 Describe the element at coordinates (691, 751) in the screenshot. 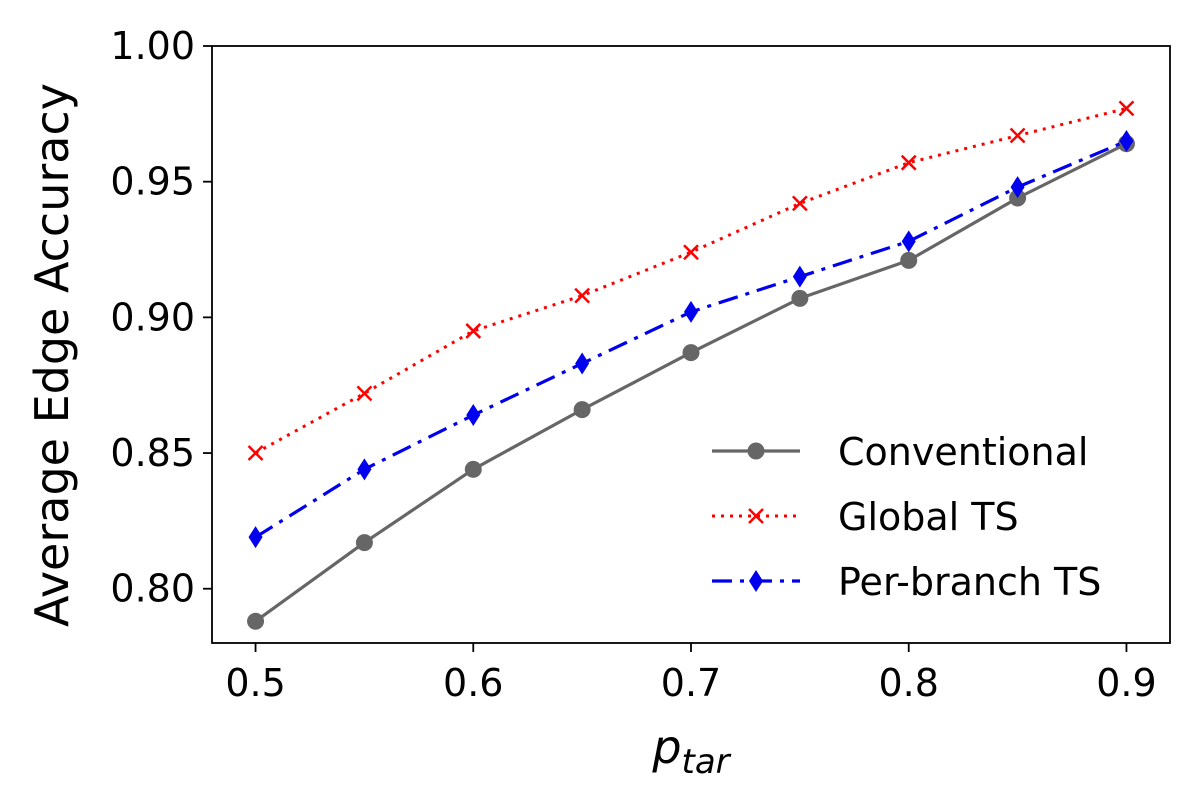

I see `x-axis-label: ptar` at that location.